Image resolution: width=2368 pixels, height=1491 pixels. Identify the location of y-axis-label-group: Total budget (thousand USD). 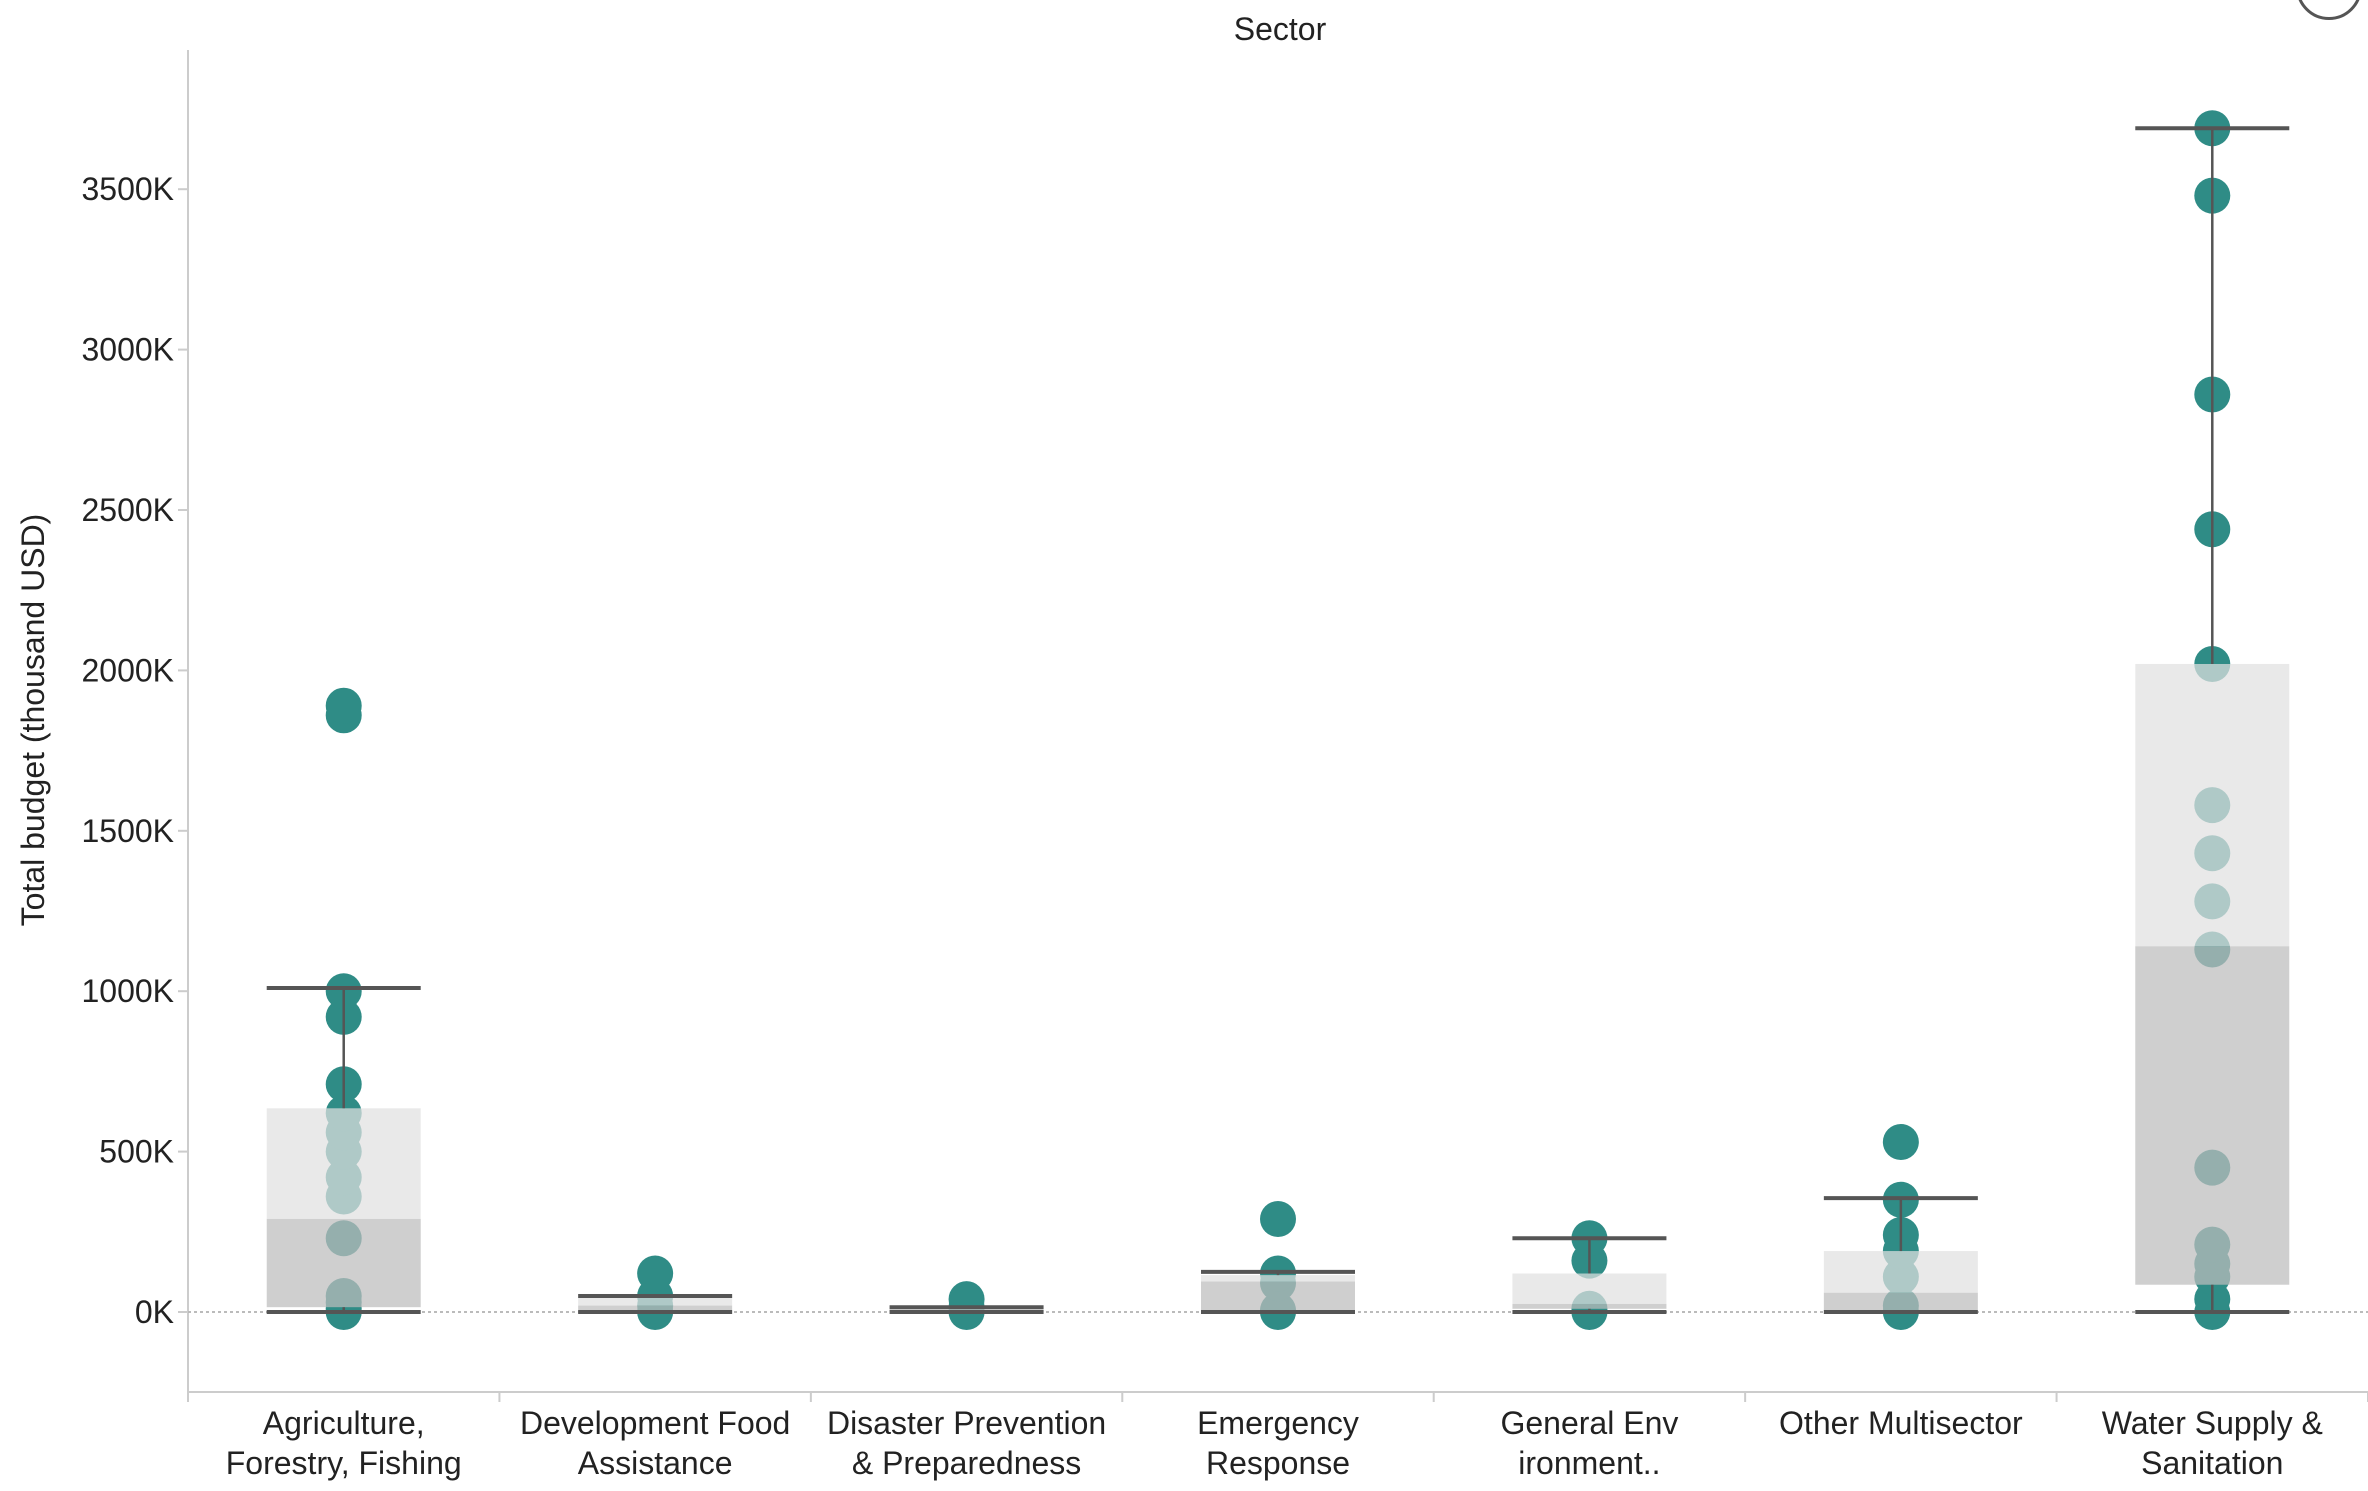
(33, 720).